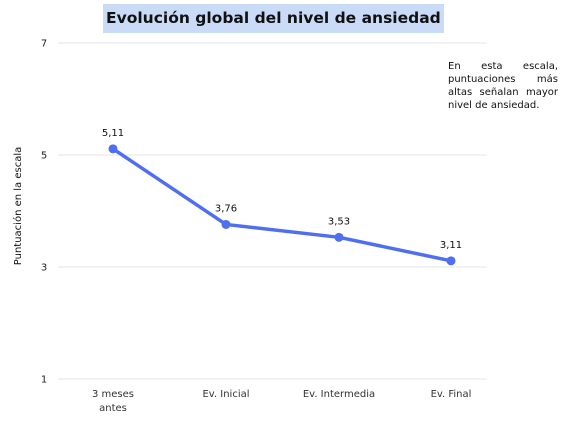 This screenshot has width=568, height=422. I want to click on x-category-0: 3 meses antes, so click(113, 401).